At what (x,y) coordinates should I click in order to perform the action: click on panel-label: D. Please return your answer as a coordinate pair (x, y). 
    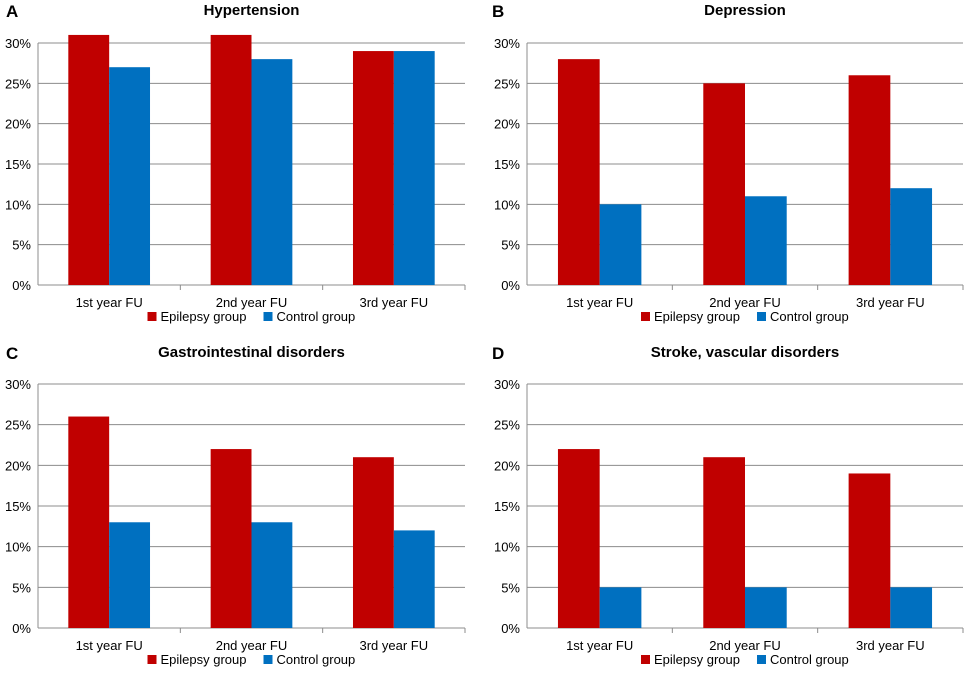
    Looking at the image, I should click on (498, 353).